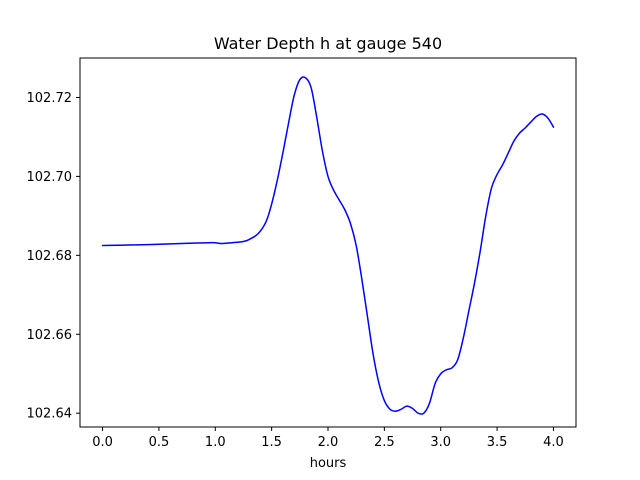 This screenshot has width=640, height=480. What do you see at coordinates (384, 442) in the screenshot?
I see `x-tick-label: 2.5` at bounding box center [384, 442].